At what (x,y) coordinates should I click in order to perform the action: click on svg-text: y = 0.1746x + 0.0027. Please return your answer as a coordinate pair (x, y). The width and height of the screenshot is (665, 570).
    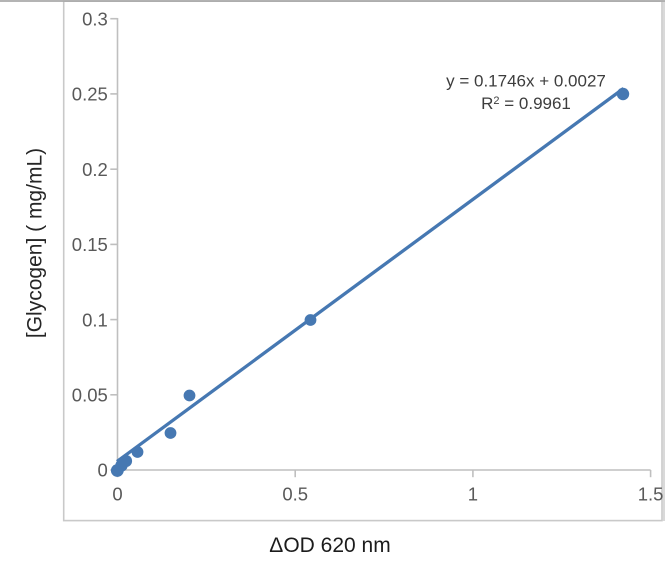
    Looking at the image, I should click on (526, 81).